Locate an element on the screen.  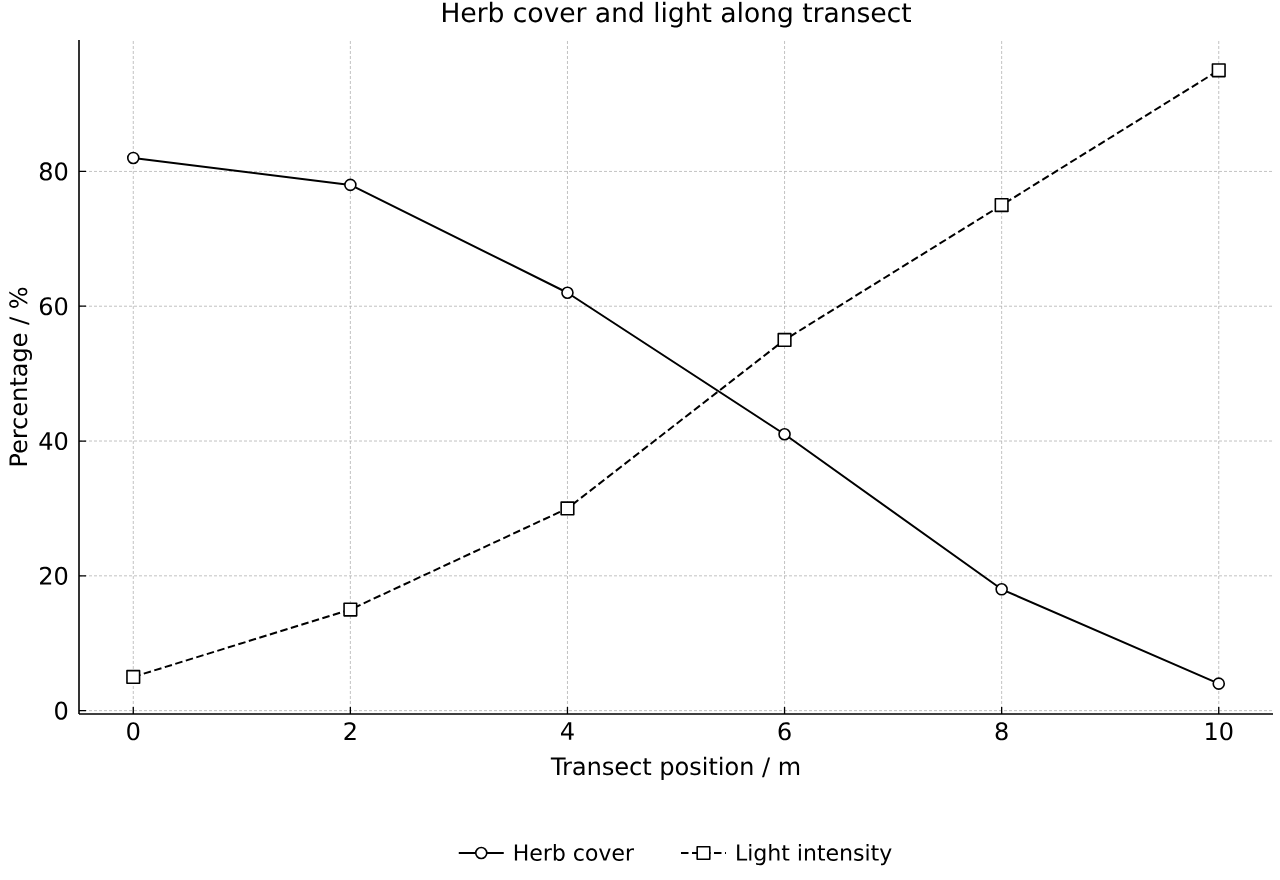
legend-label: Herb cover is located at coordinates (574, 852).